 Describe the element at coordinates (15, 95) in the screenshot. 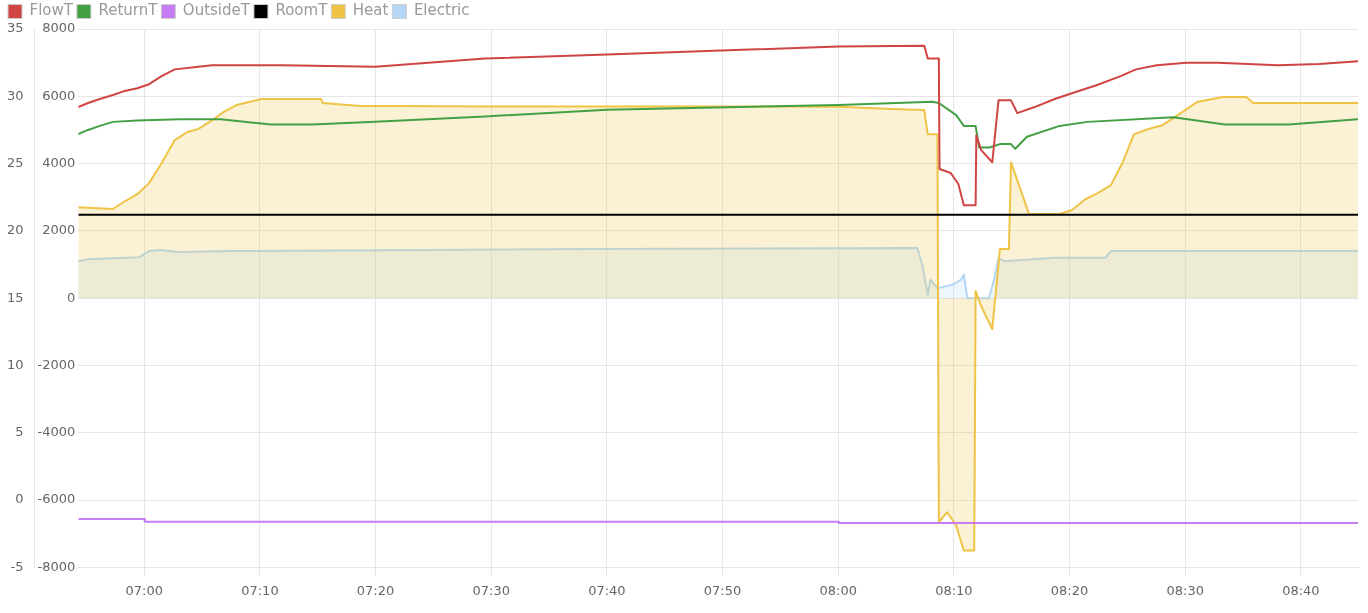

I see `y-tick-label: 30` at that location.